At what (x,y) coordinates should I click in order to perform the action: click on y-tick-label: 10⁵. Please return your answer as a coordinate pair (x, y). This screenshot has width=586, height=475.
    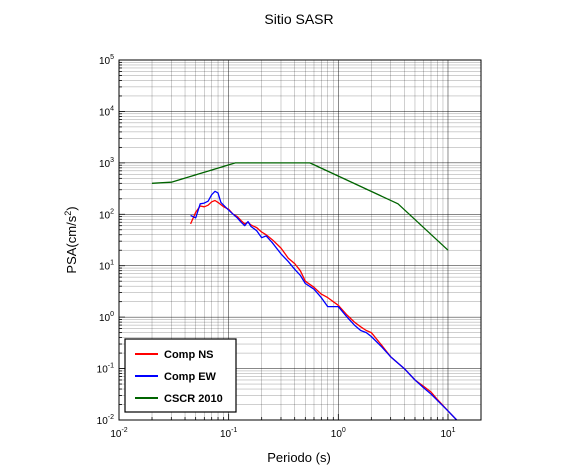
    Looking at the image, I should click on (106, 60).